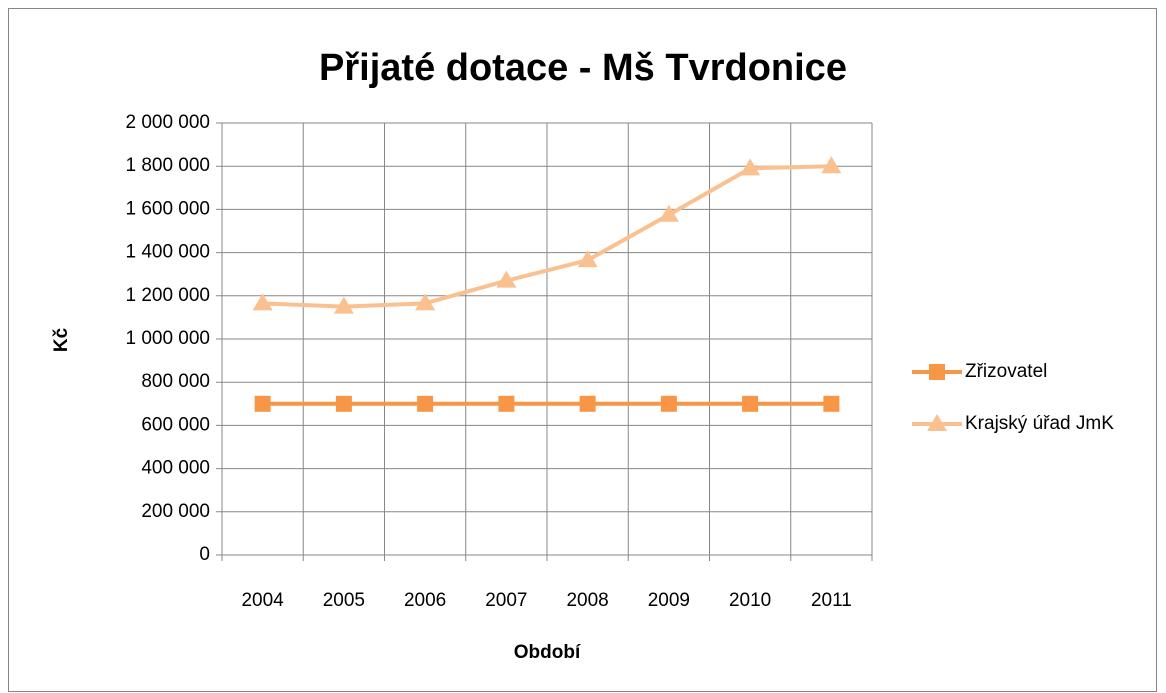  Describe the element at coordinates (262, 600) in the screenshot. I see `x-tick-label: 2004` at that location.